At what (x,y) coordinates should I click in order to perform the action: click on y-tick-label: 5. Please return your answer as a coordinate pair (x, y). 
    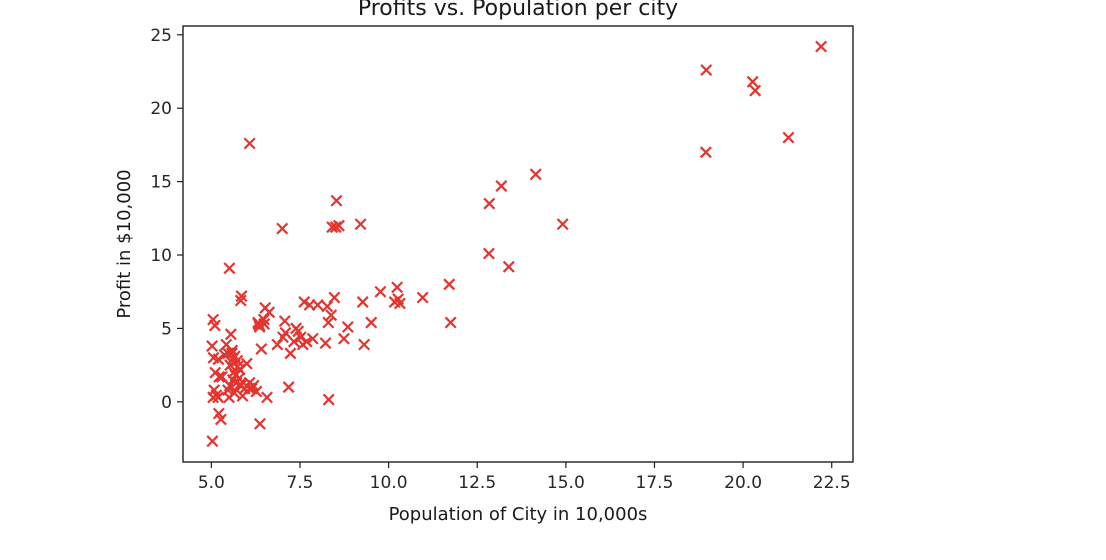
    Looking at the image, I should click on (166, 329).